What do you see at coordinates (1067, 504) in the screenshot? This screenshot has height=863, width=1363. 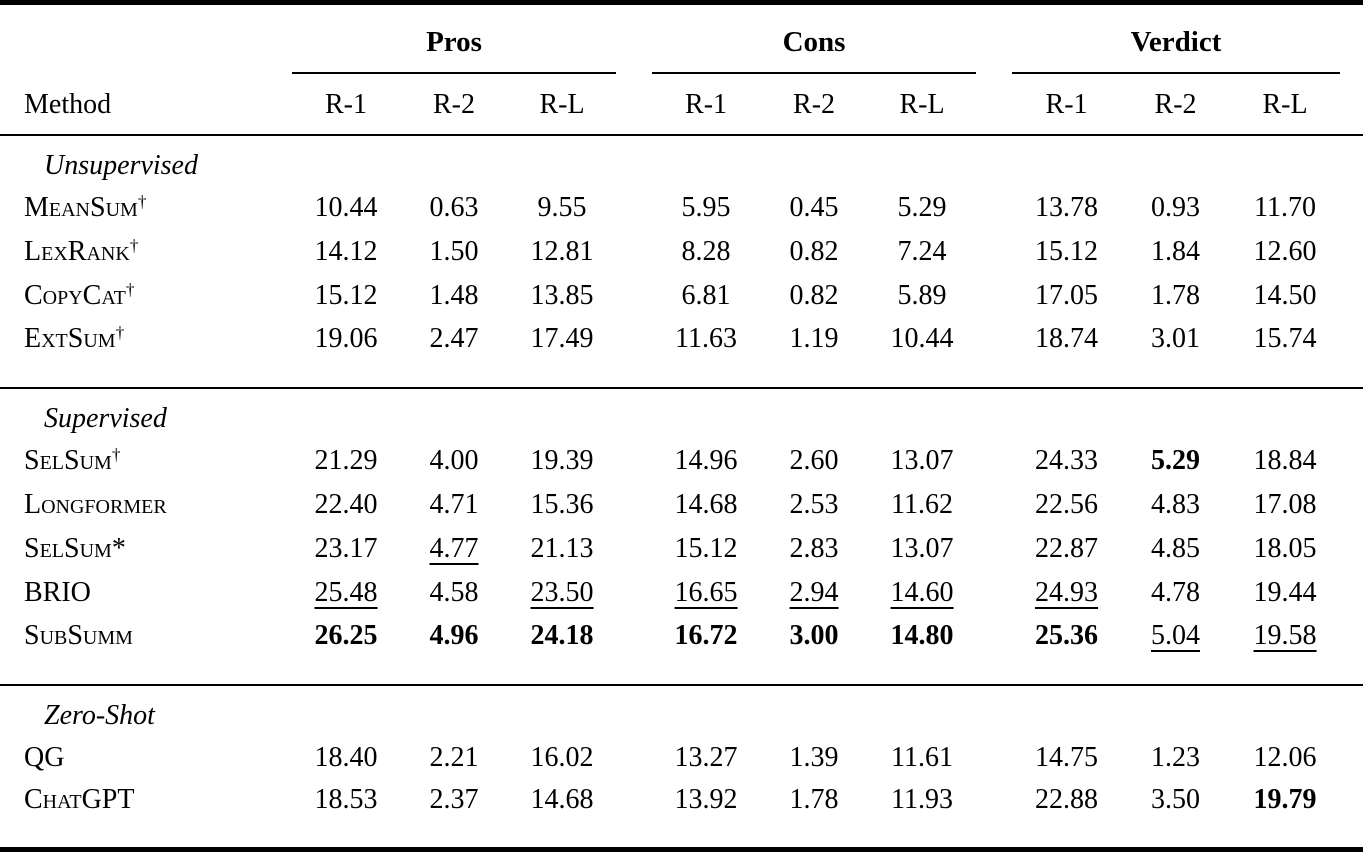 I see `metric-value: 22.56` at bounding box center [1067, 504].